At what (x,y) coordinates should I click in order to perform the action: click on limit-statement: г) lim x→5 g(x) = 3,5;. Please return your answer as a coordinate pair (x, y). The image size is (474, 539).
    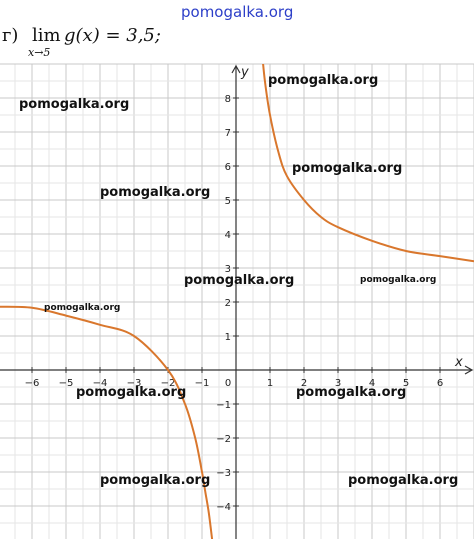
    Looking at the image, I should click on (102, 40).